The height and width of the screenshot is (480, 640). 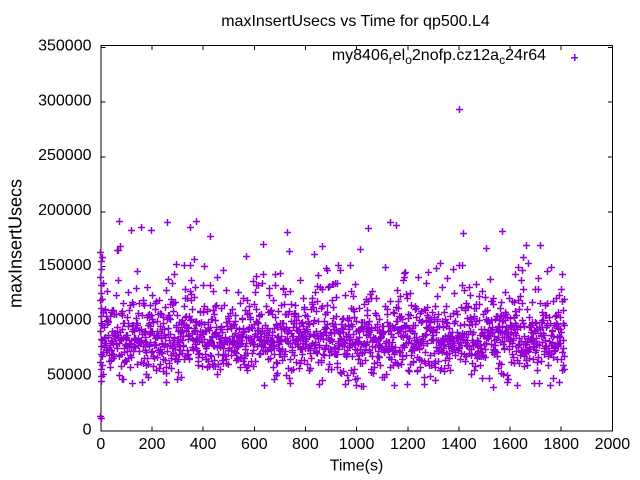 What do you see at coordinates (152, 444) in the screenshot?
I see `svg-text: 200` at bounding box center [152, 444].